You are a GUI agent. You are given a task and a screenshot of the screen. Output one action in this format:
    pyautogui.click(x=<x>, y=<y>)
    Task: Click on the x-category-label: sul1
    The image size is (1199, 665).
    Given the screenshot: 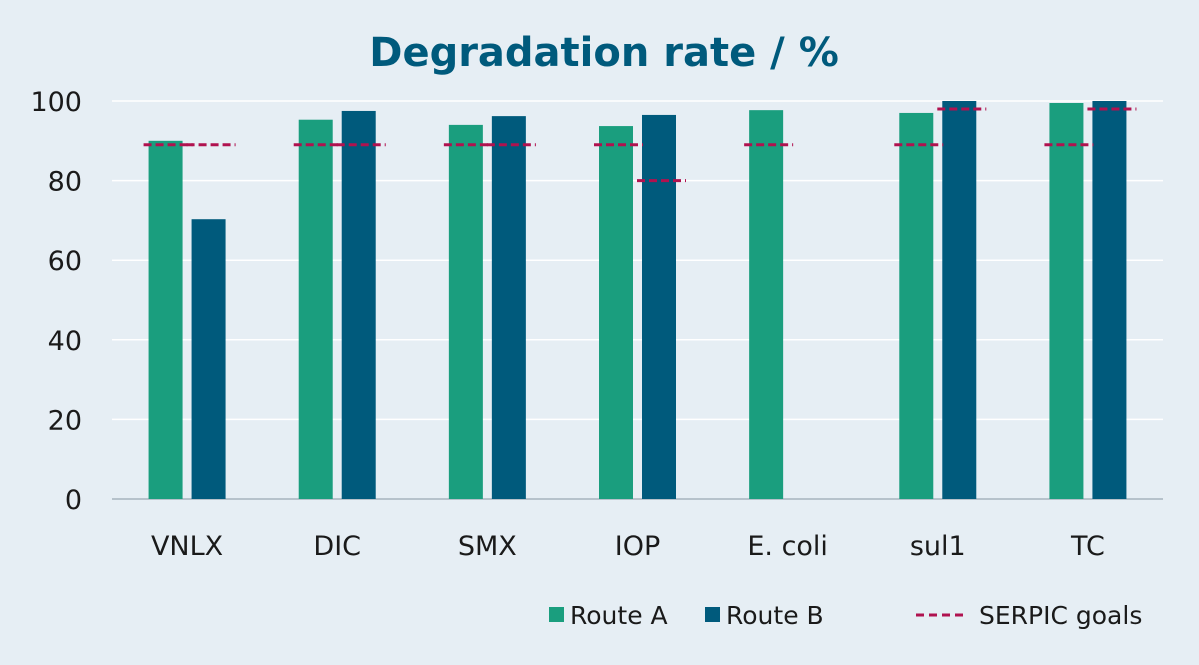 What is the action you would take?
    pyautogui.click(x=938, y=546)
    